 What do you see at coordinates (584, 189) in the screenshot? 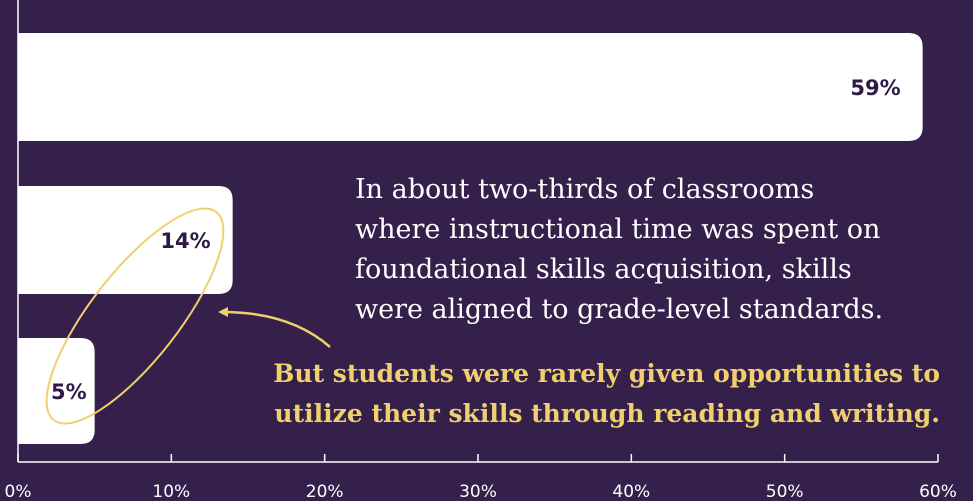
I see `annotation-line: In about two-thirds of classrooms` at bounding box center [584, 189].